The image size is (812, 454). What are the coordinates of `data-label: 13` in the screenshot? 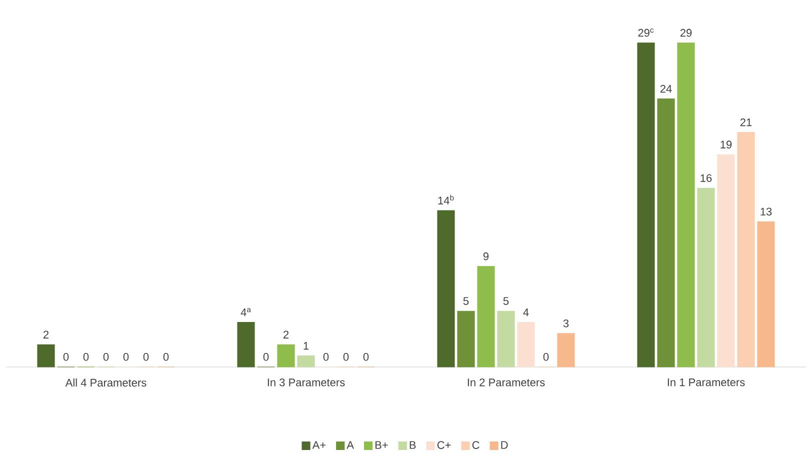 It's located at (766, 212).